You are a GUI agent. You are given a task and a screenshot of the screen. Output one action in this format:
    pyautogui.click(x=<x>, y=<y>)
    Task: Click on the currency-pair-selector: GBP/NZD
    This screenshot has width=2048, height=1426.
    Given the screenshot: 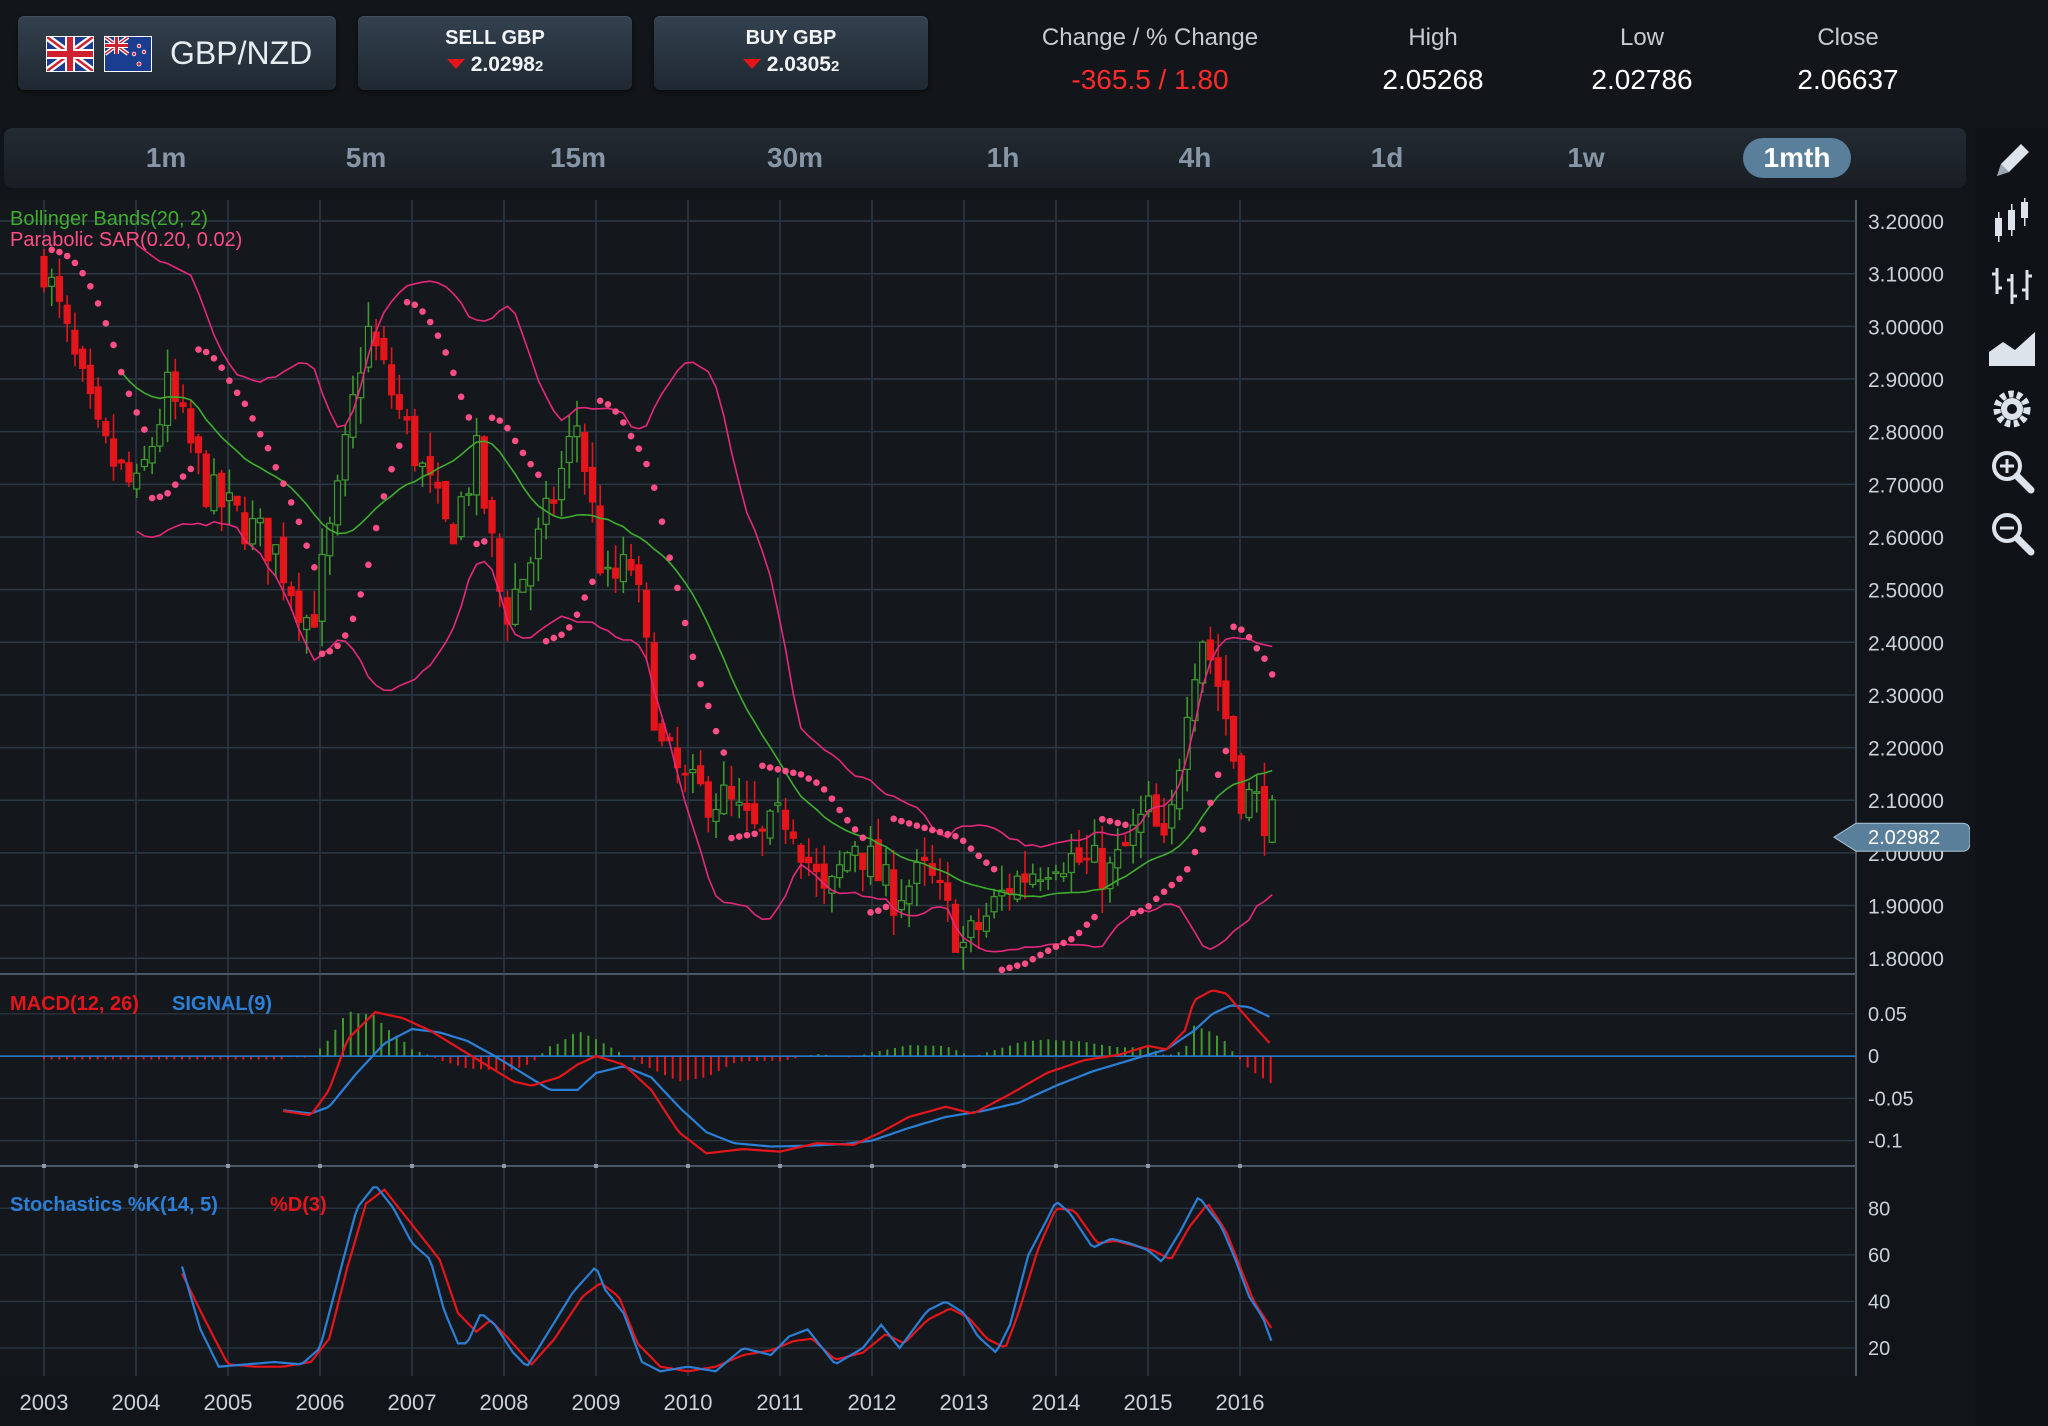 What is the action you would take?
    pyautogui.click(x=177, y=53)
    